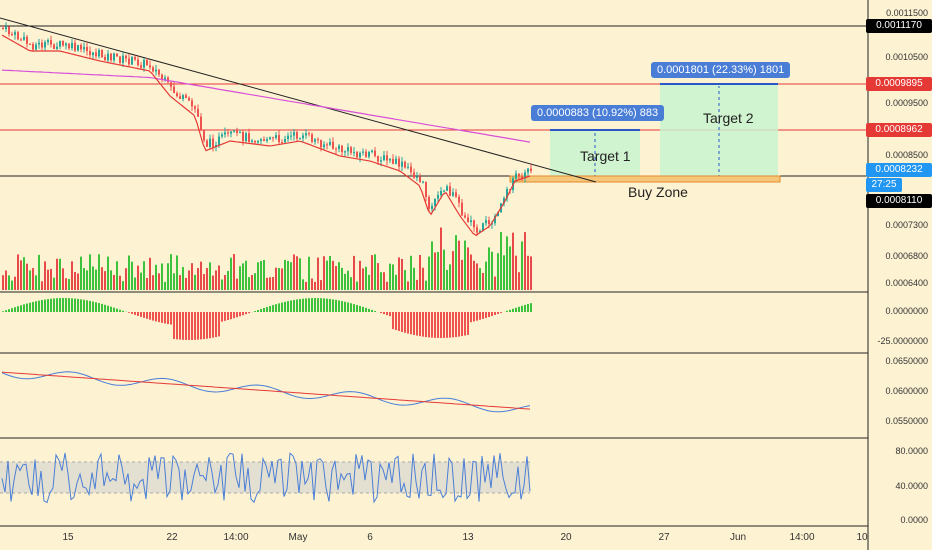 The height and width of the screenshot is (550, 932). I want to click on price-tag-target2: 0.0009895, so click(899, 84).